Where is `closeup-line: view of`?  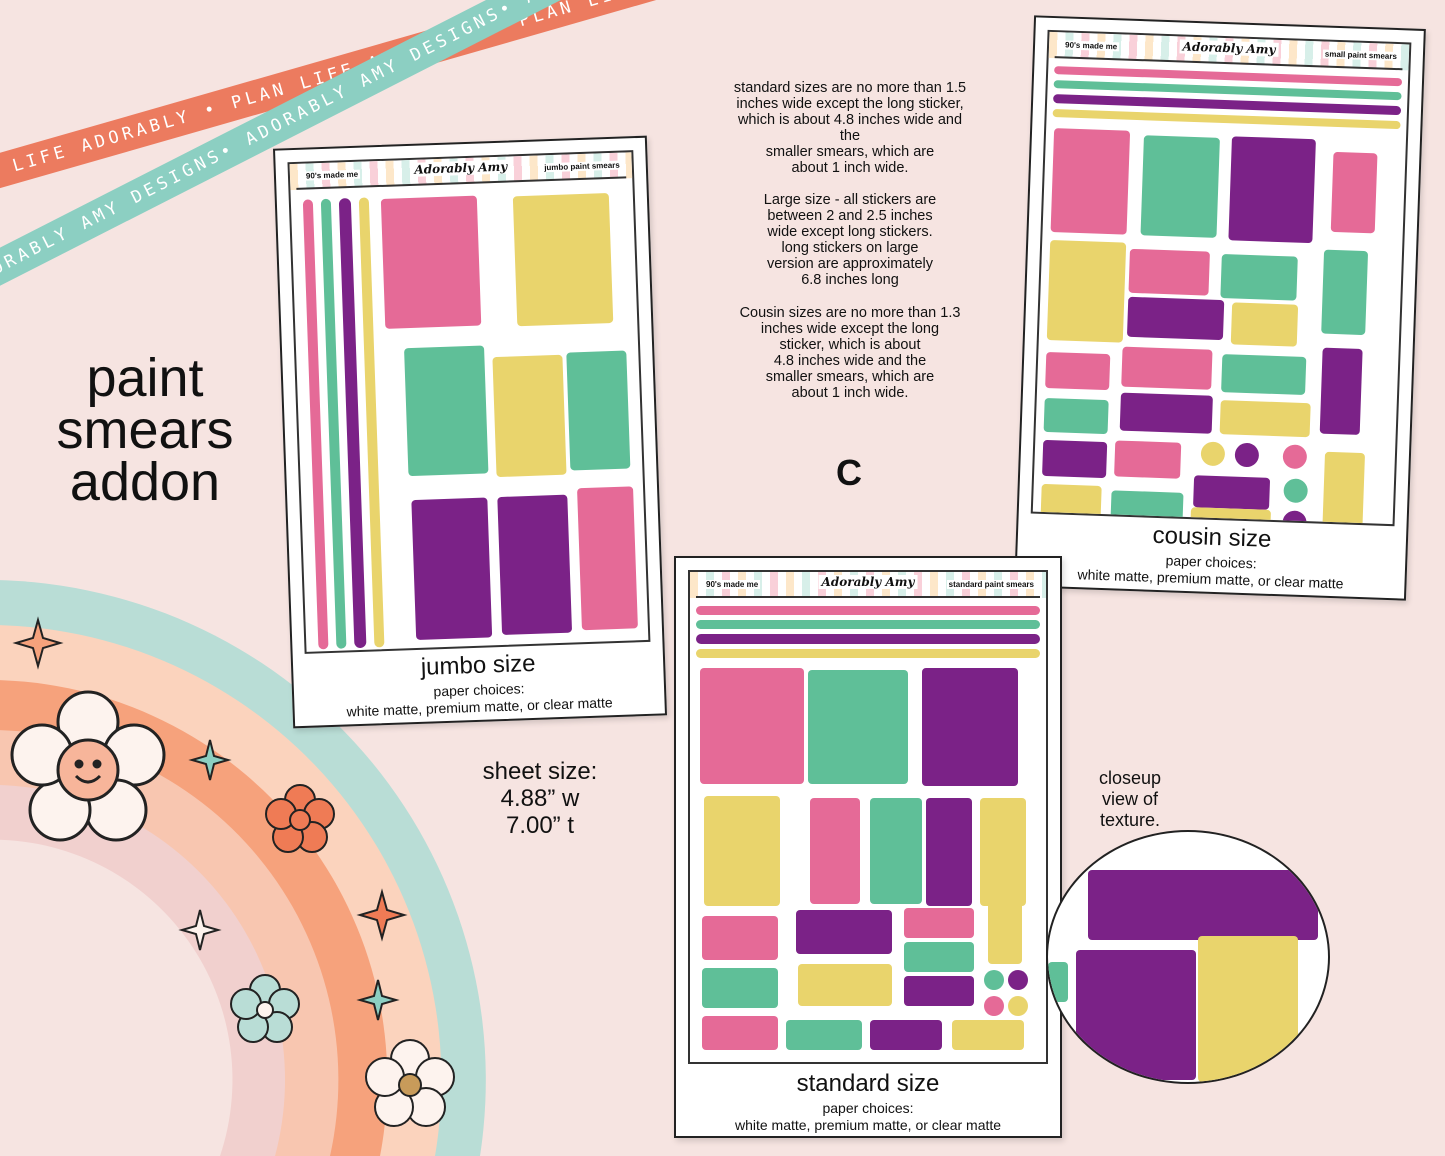
closeup-line: view of is located at coordinates (1130, 799).